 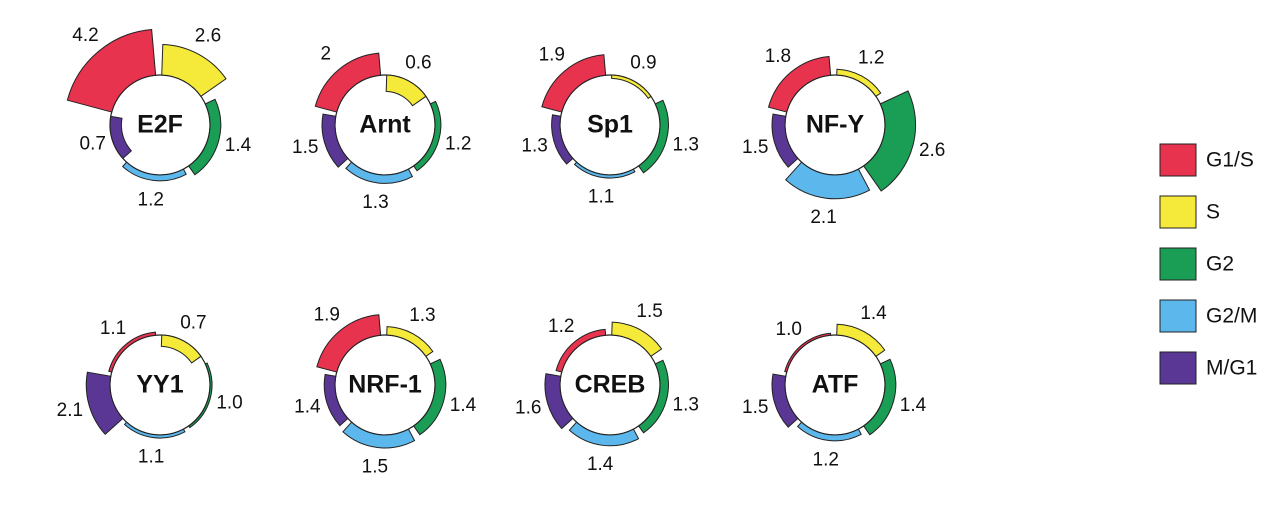 What do you see at coordinates (418, 62) in the screenshot?
I see `value-label: 0.6` at bounding box center [418, 62].